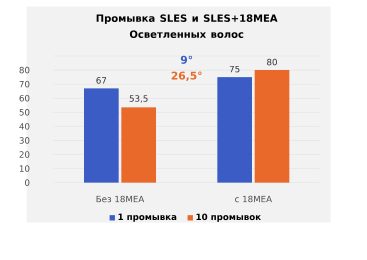 This screenshot has width=367, height=260. What do you see at coordinates (253, 199) in the screenshot?
I see `x-tick-label: с 18MEA` at bounding box center [253, 199].